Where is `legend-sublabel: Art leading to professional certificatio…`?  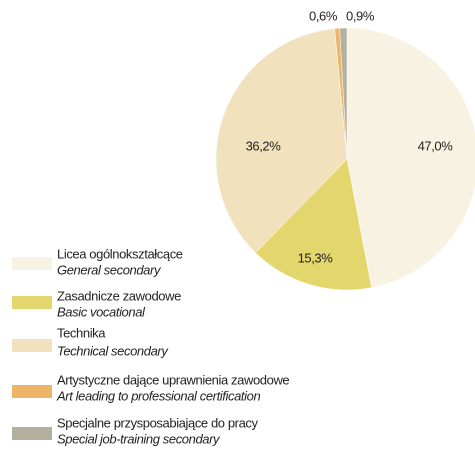
legend-sublabel: Art leading to professional certificatio… is located at coordinates (158, 395).